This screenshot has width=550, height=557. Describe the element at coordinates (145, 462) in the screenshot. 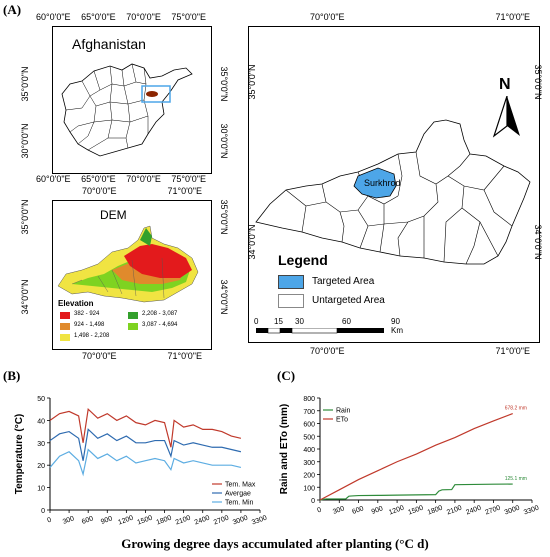

I see `series-line-tem-min` at that location.